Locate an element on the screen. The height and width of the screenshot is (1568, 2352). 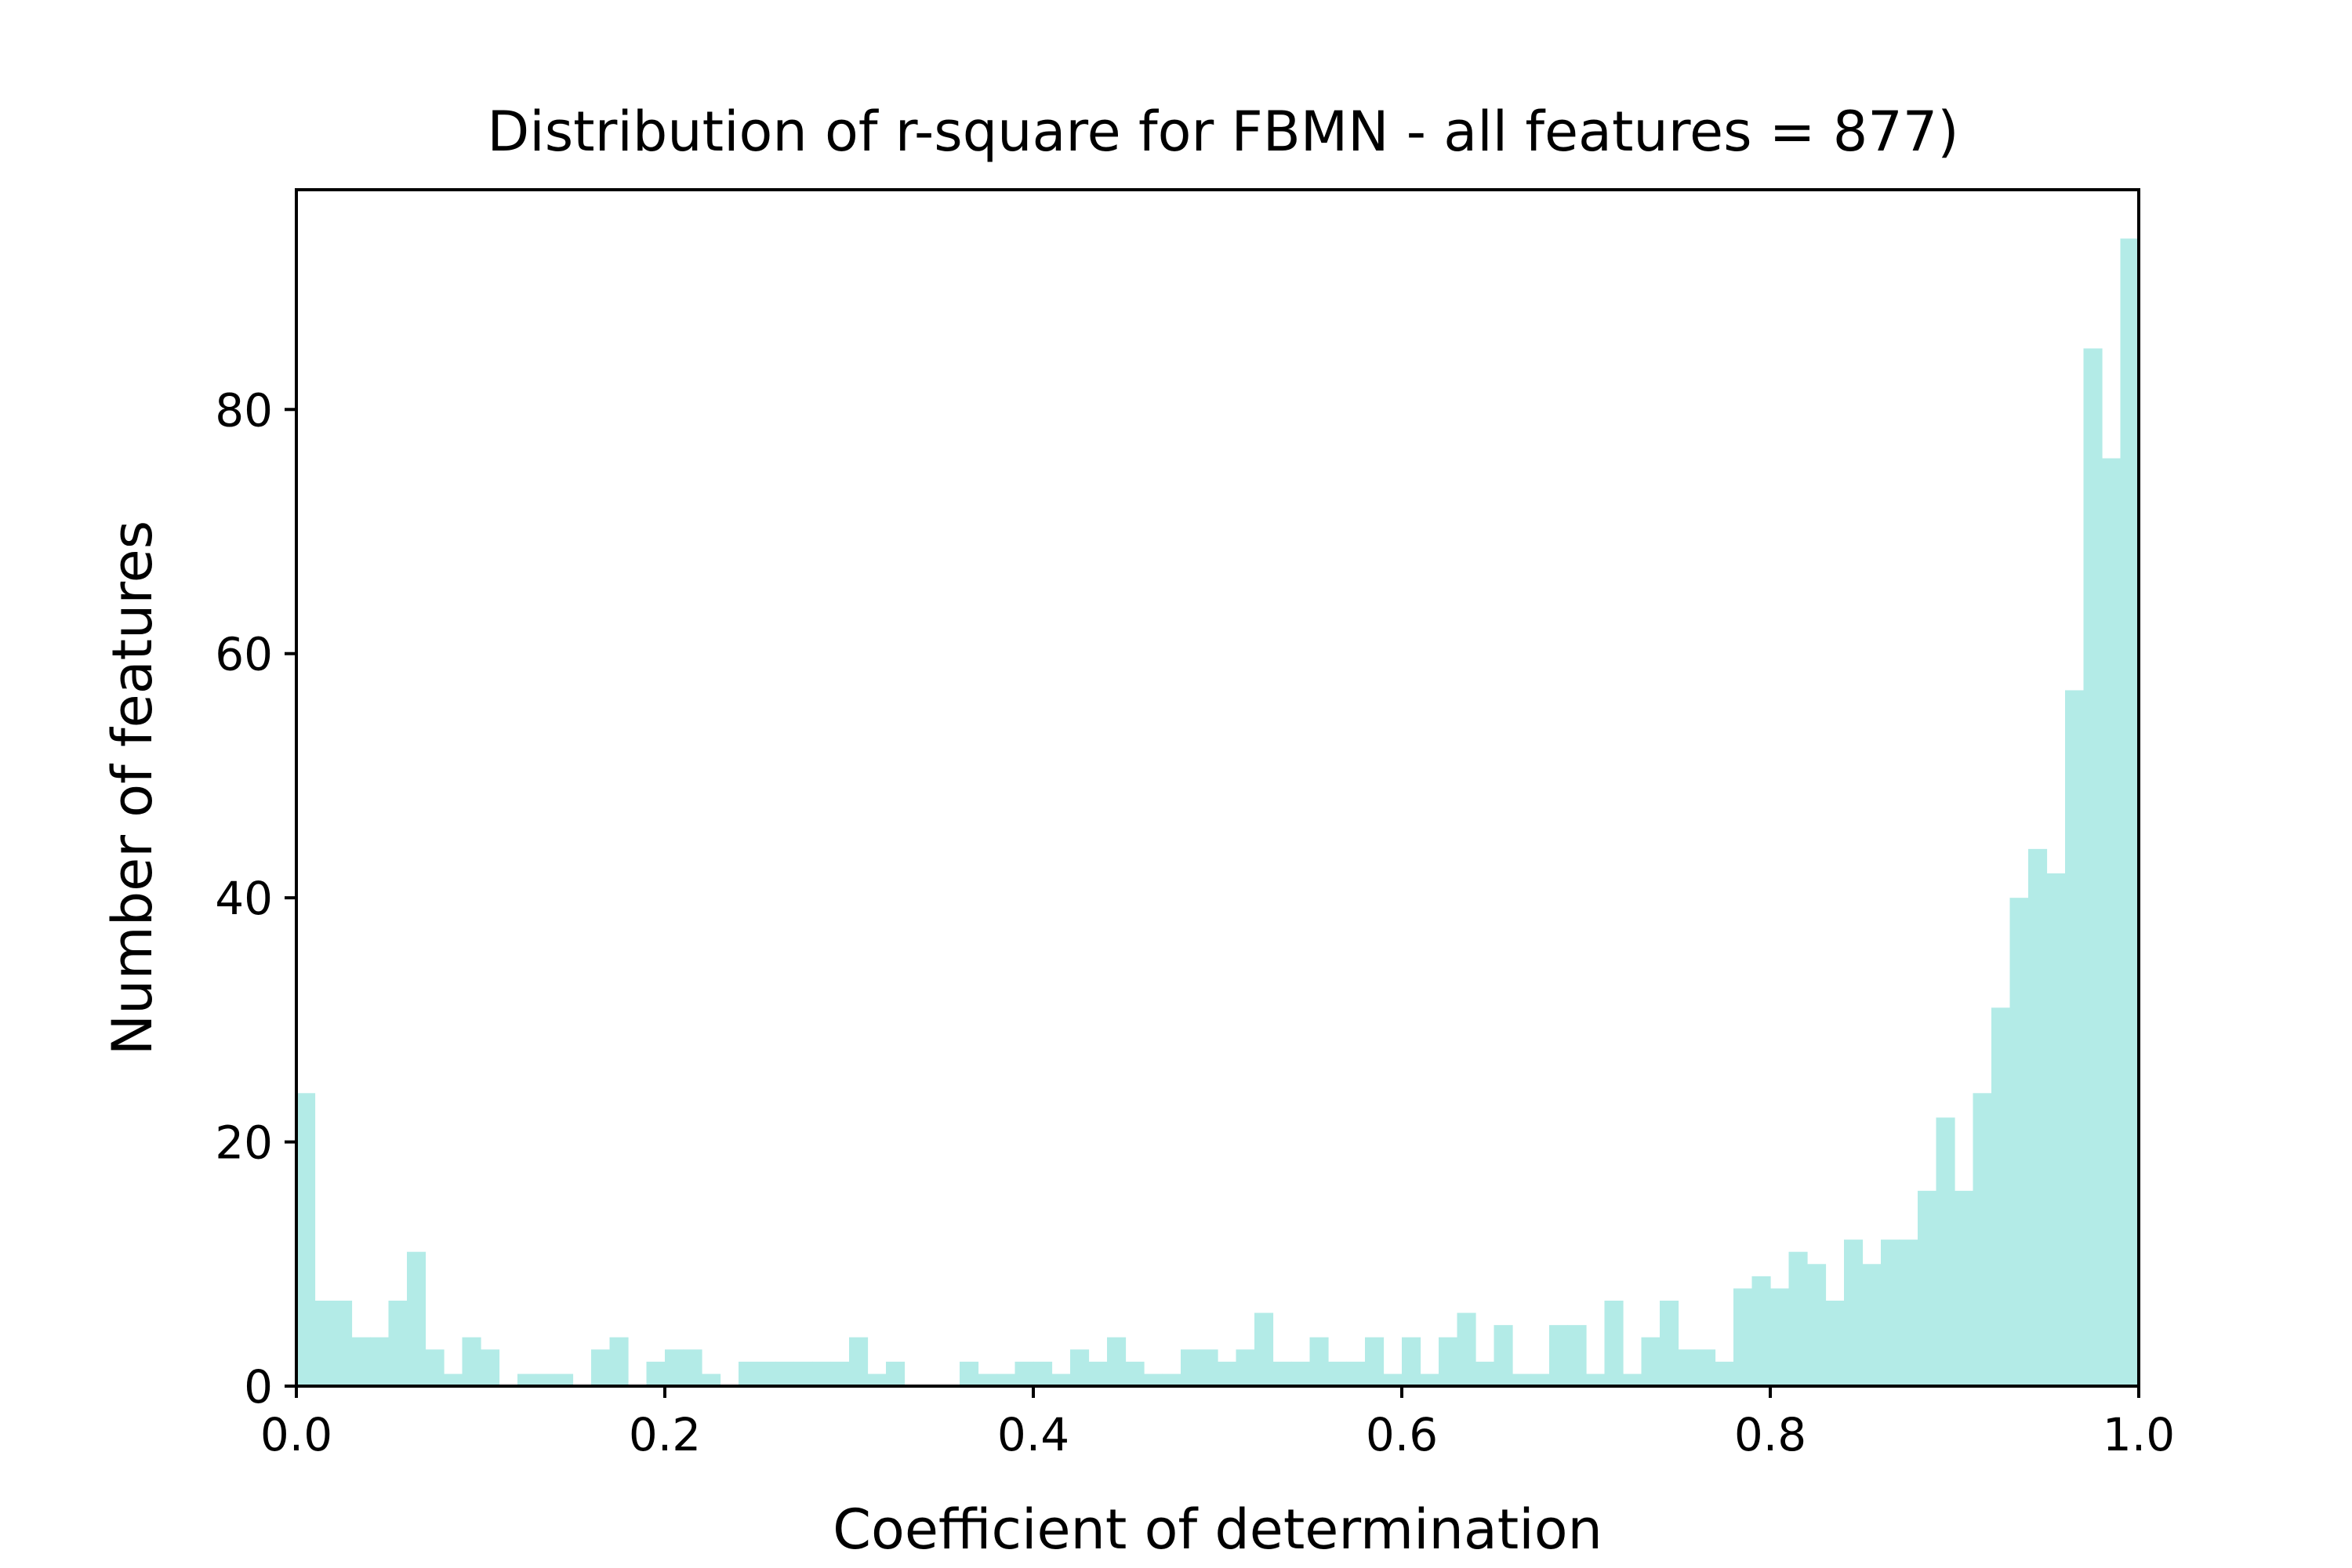
x-axis-label: Coefficient of determination is located at coordinates (1217, 1529).